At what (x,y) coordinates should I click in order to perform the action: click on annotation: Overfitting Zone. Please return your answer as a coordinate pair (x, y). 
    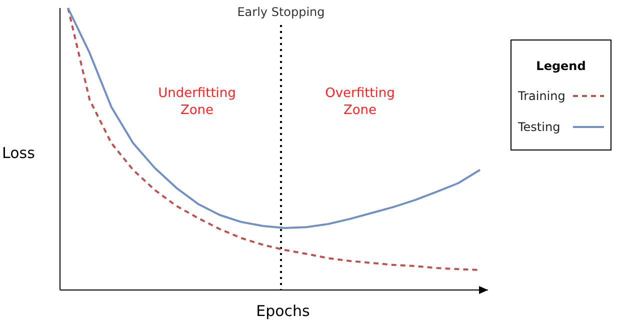
    Looking at the image, I should click on (360, 102).